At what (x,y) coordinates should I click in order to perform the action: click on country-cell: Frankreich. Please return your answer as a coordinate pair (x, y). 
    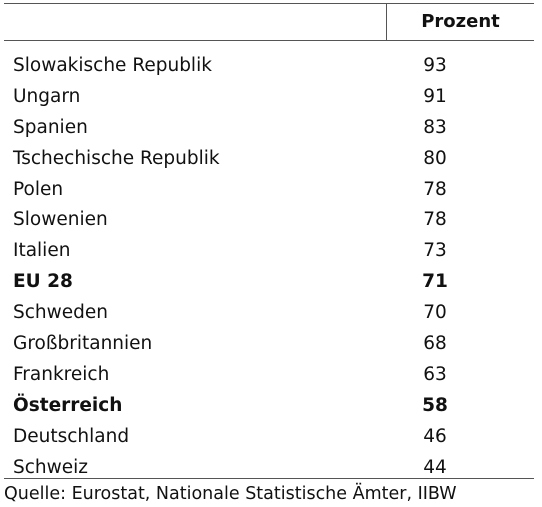
    Looking at the image, I should click on (61, 374).